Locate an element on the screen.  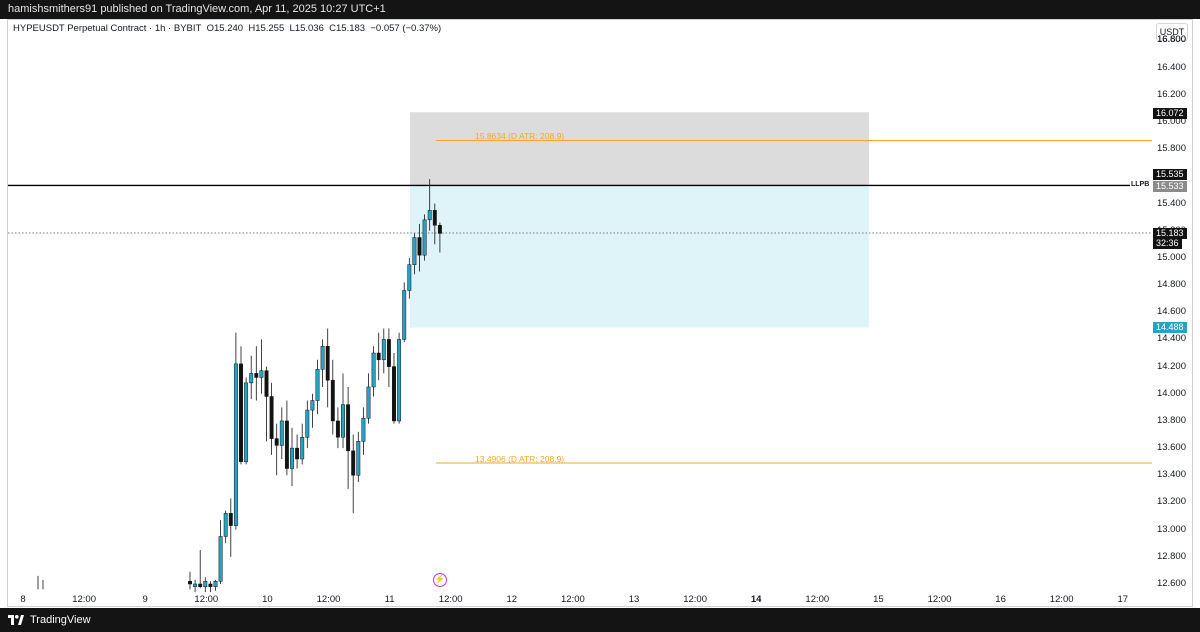
atr-lower-label: 13.4906 (D ATR: 208.9) is located at coordinates (520, 459).